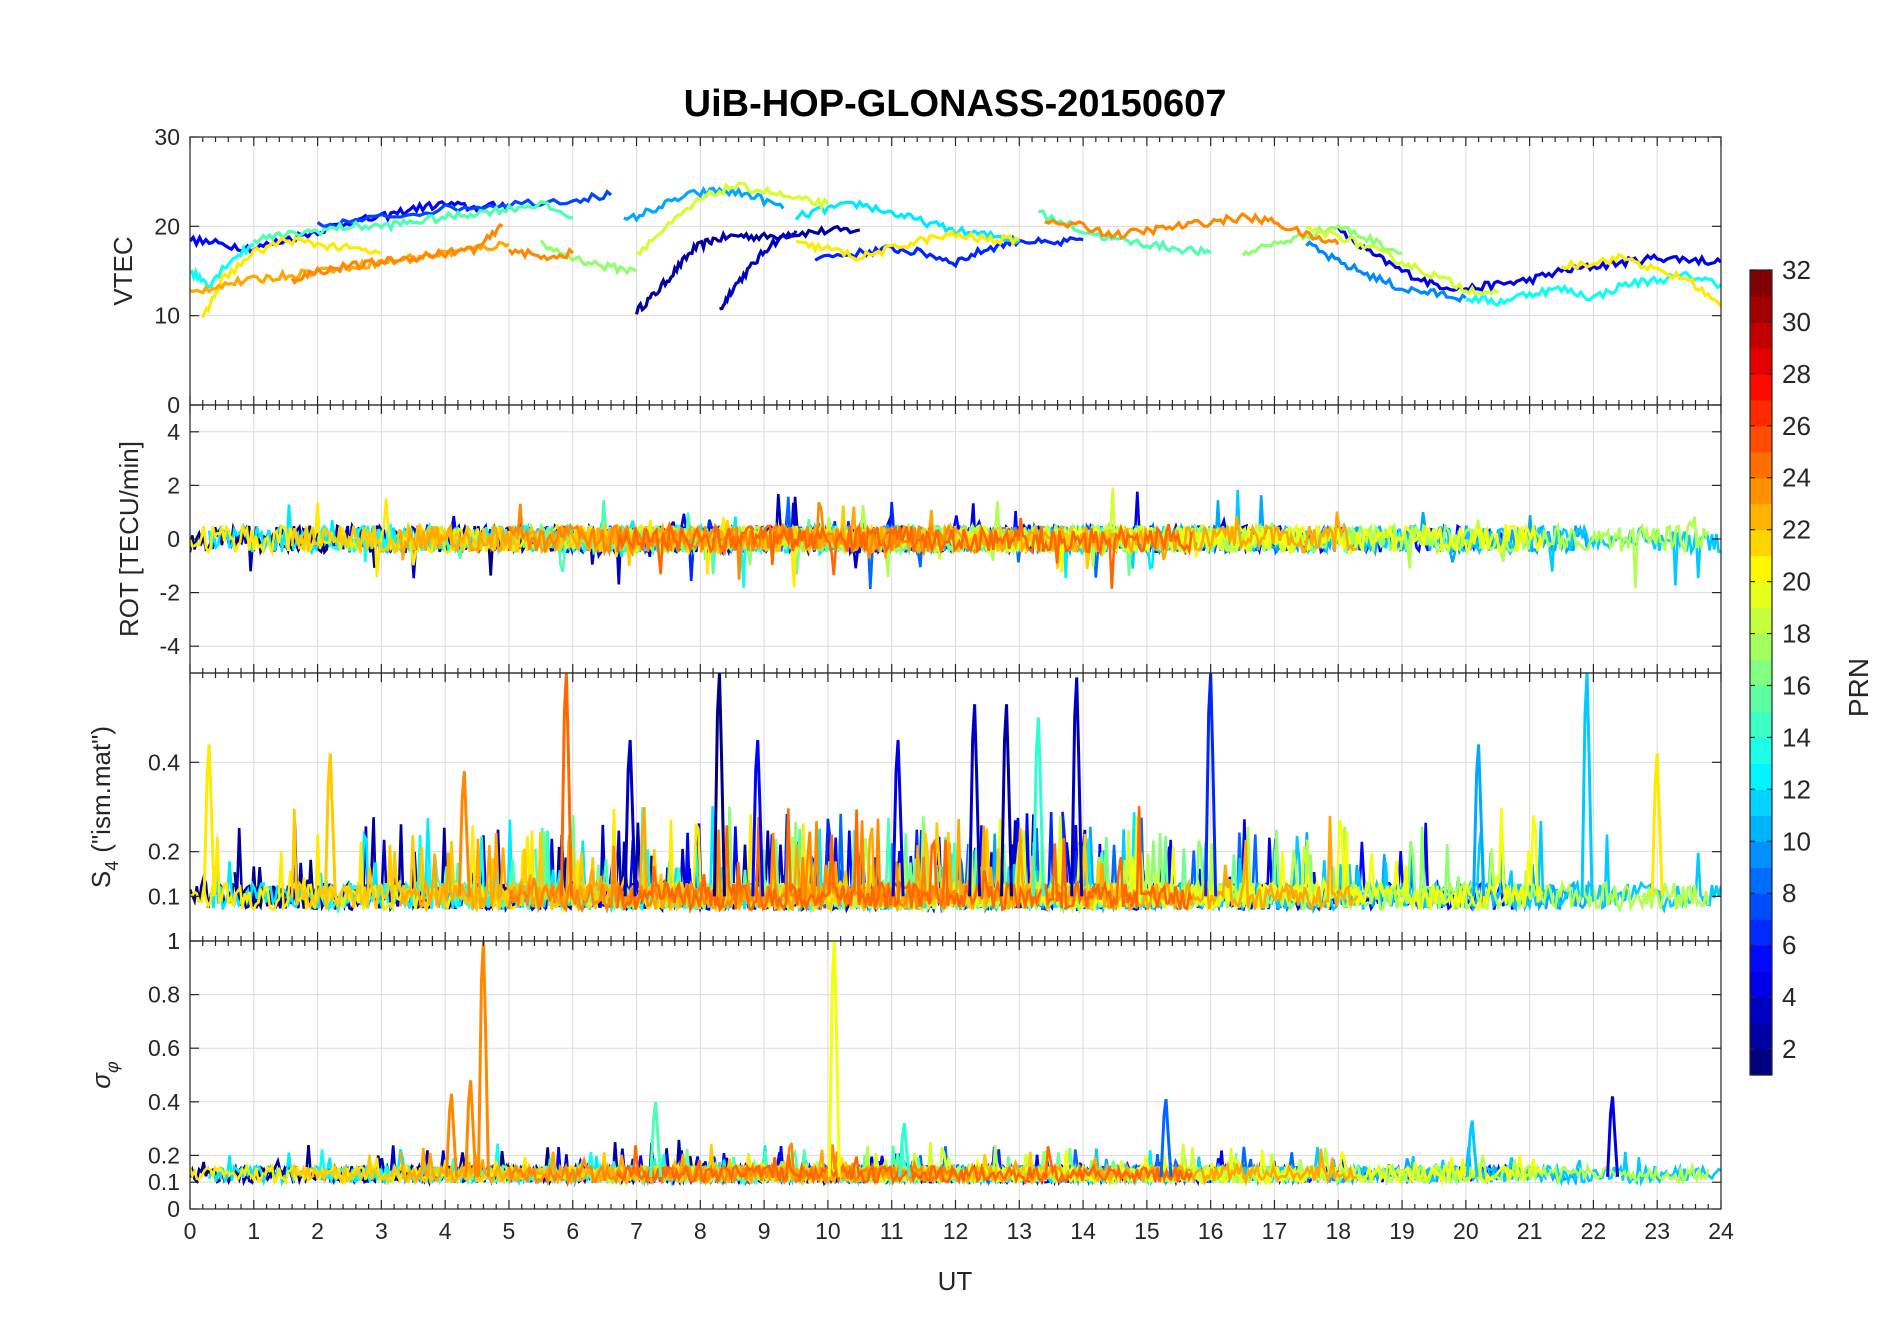 Image resolution: width=1902 pixels, height=1330 pixels. What do you see at coordinates (1796, 478) in the screenshot?
I see `colorbar-tick-label: 24` at bounding box center [1796, 478].